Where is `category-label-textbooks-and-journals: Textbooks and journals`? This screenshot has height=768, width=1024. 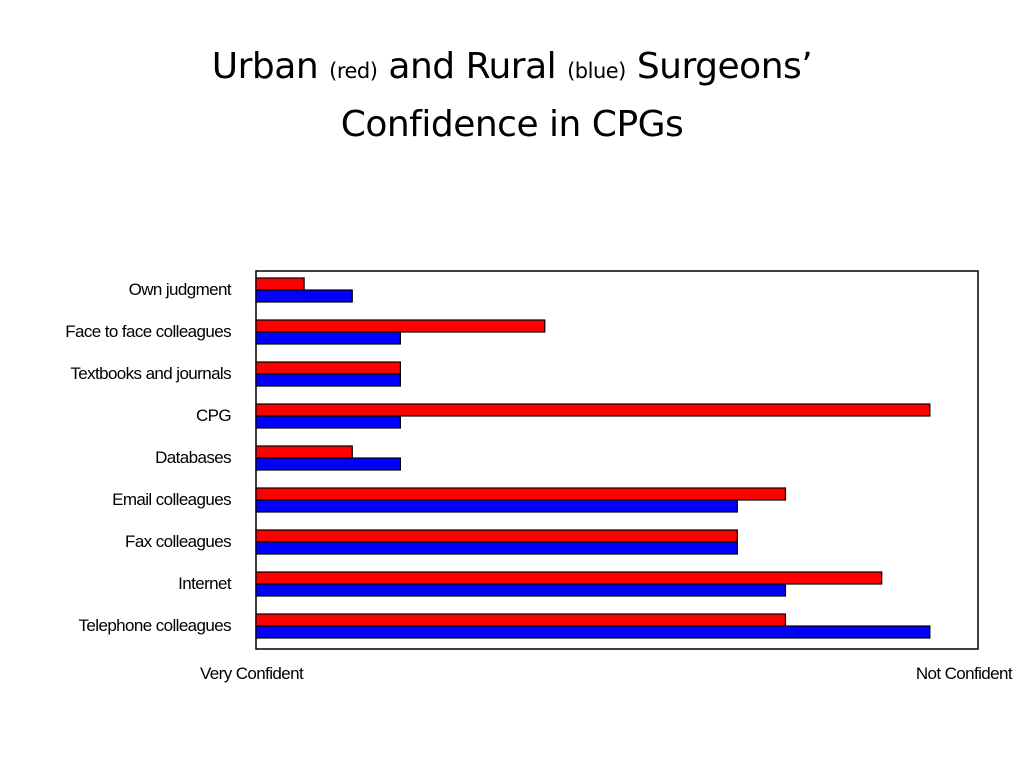 category-label-textbooks-and-journals: Textbooks and journals is located at coordinates (150, 373).